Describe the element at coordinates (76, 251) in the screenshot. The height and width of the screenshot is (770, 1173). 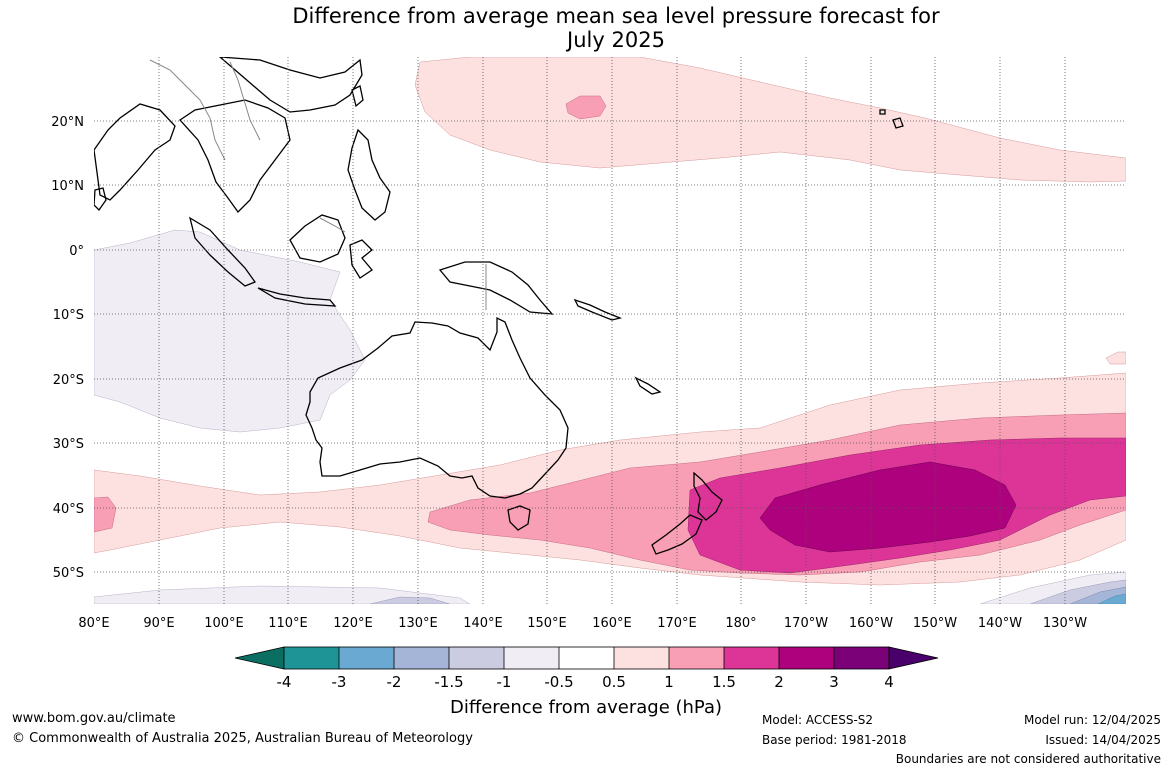
I see `lat-tick-label: 0°` at that location.